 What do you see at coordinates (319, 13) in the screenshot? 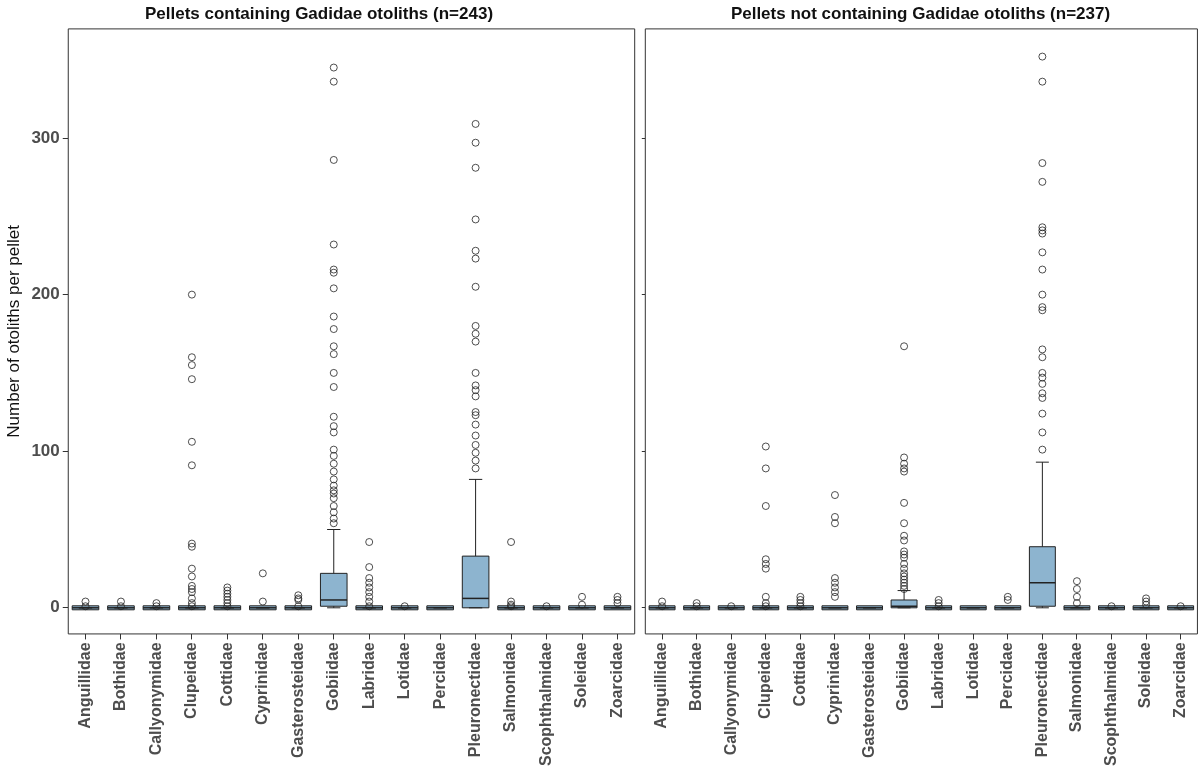
I see `chart-title: Pellets containing Gadidae otoliths (n=243)` at bounding box center [319, 13].